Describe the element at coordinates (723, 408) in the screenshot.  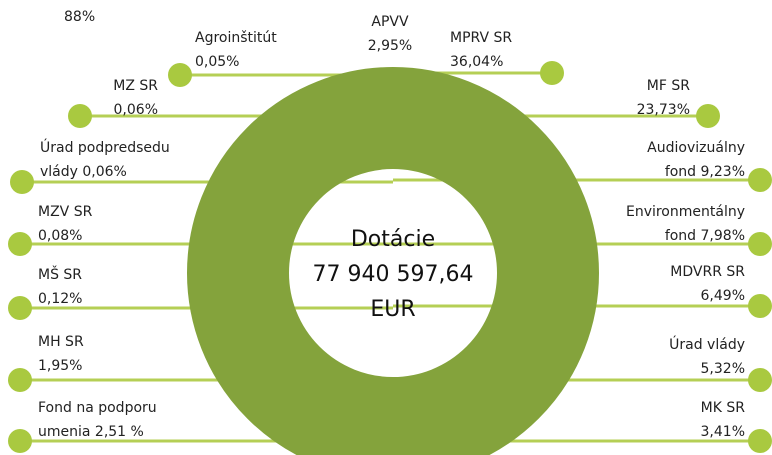
I see `item-label: MK SR` at that location.